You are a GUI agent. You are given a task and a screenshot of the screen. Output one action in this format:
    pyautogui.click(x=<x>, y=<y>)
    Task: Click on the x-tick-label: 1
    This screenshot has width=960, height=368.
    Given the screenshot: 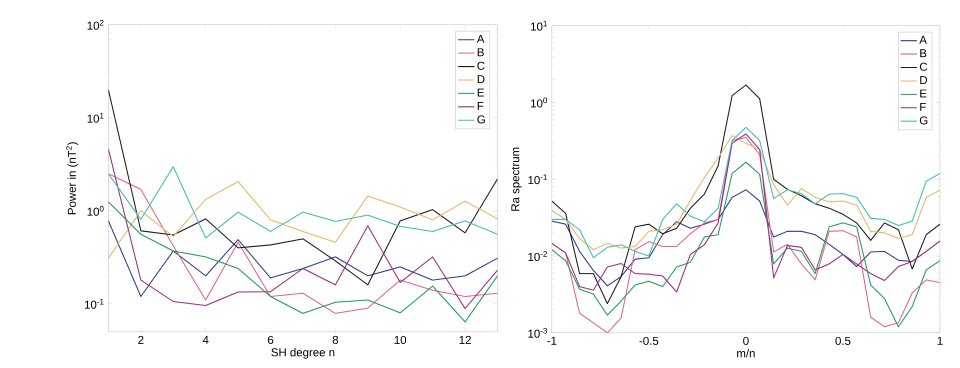 What is the action you would take?
    pyautogui.click(x=940, y=340)
    